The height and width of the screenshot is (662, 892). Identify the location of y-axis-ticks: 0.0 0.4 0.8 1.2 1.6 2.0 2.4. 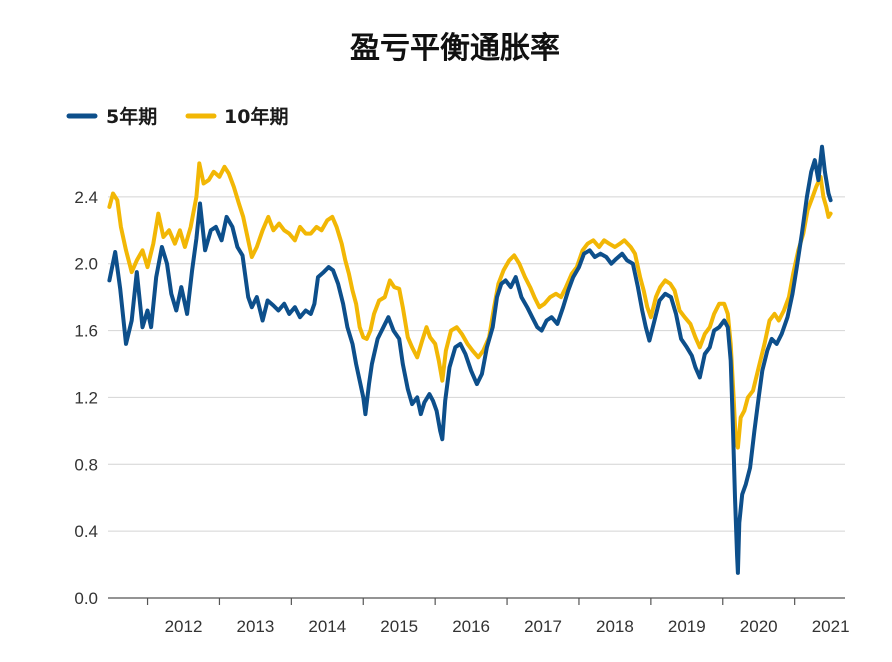
(86, 398).